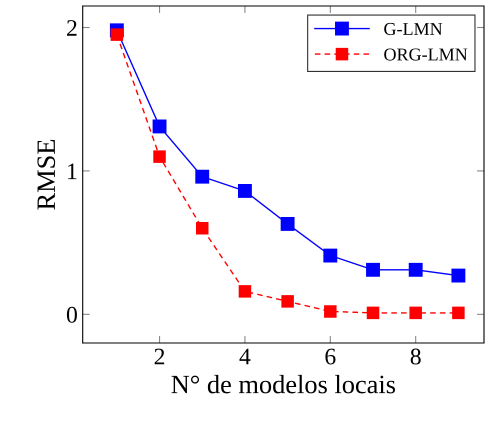 This screenshot has width=485, height=426. What do you see at coordinates (71, 314) in the screenshot?
I see `y-tick-label: 0` at bounding box center [71, 314].